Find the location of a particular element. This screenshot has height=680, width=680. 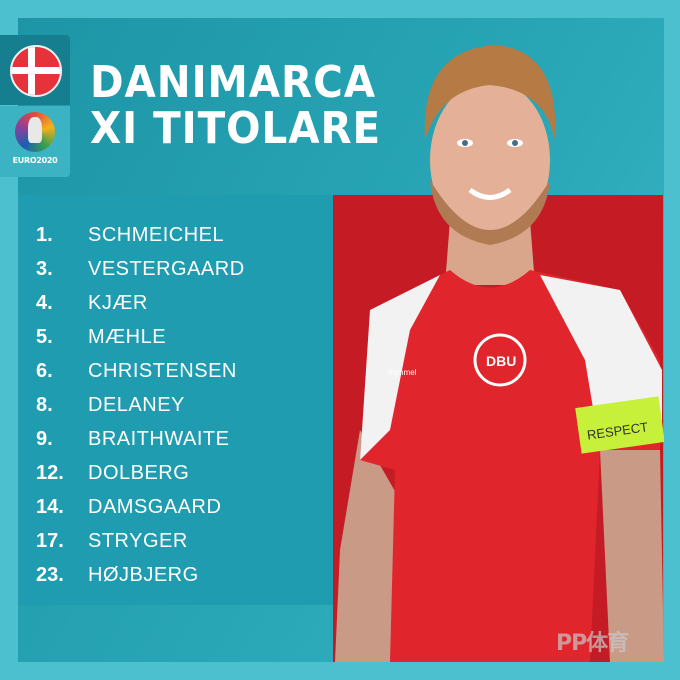

player-name: STRYGER is located at coordinates (138, 540).